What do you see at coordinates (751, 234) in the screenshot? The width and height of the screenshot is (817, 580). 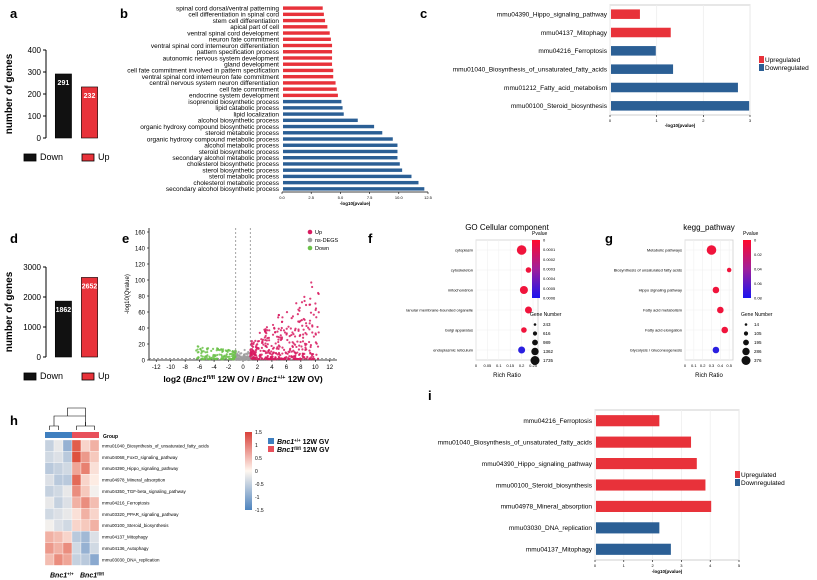 I see `colorbar-title: Pvalue` at bounding box center [751, 234].